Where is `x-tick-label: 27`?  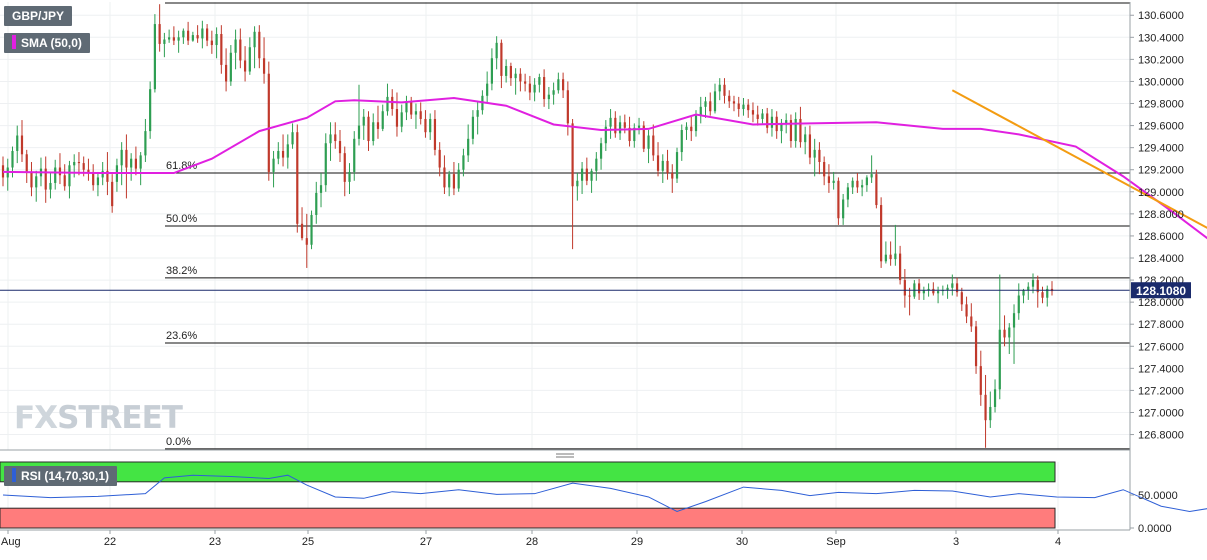 x-tick-label: 27 is located at coordinates (426, 542).